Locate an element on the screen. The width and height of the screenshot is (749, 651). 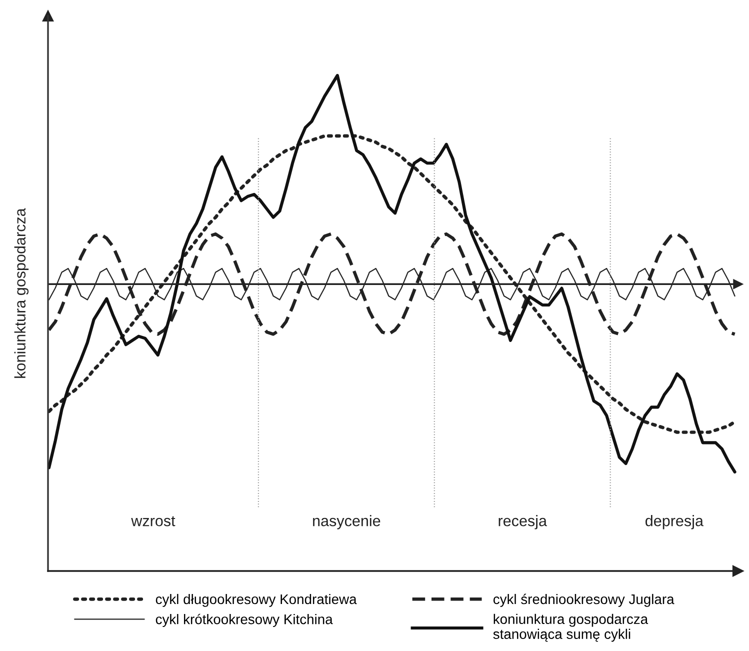
legend-label: koniunktura gospodarcza stanowiąca sumę cykli is located at coordinates (570, 628).